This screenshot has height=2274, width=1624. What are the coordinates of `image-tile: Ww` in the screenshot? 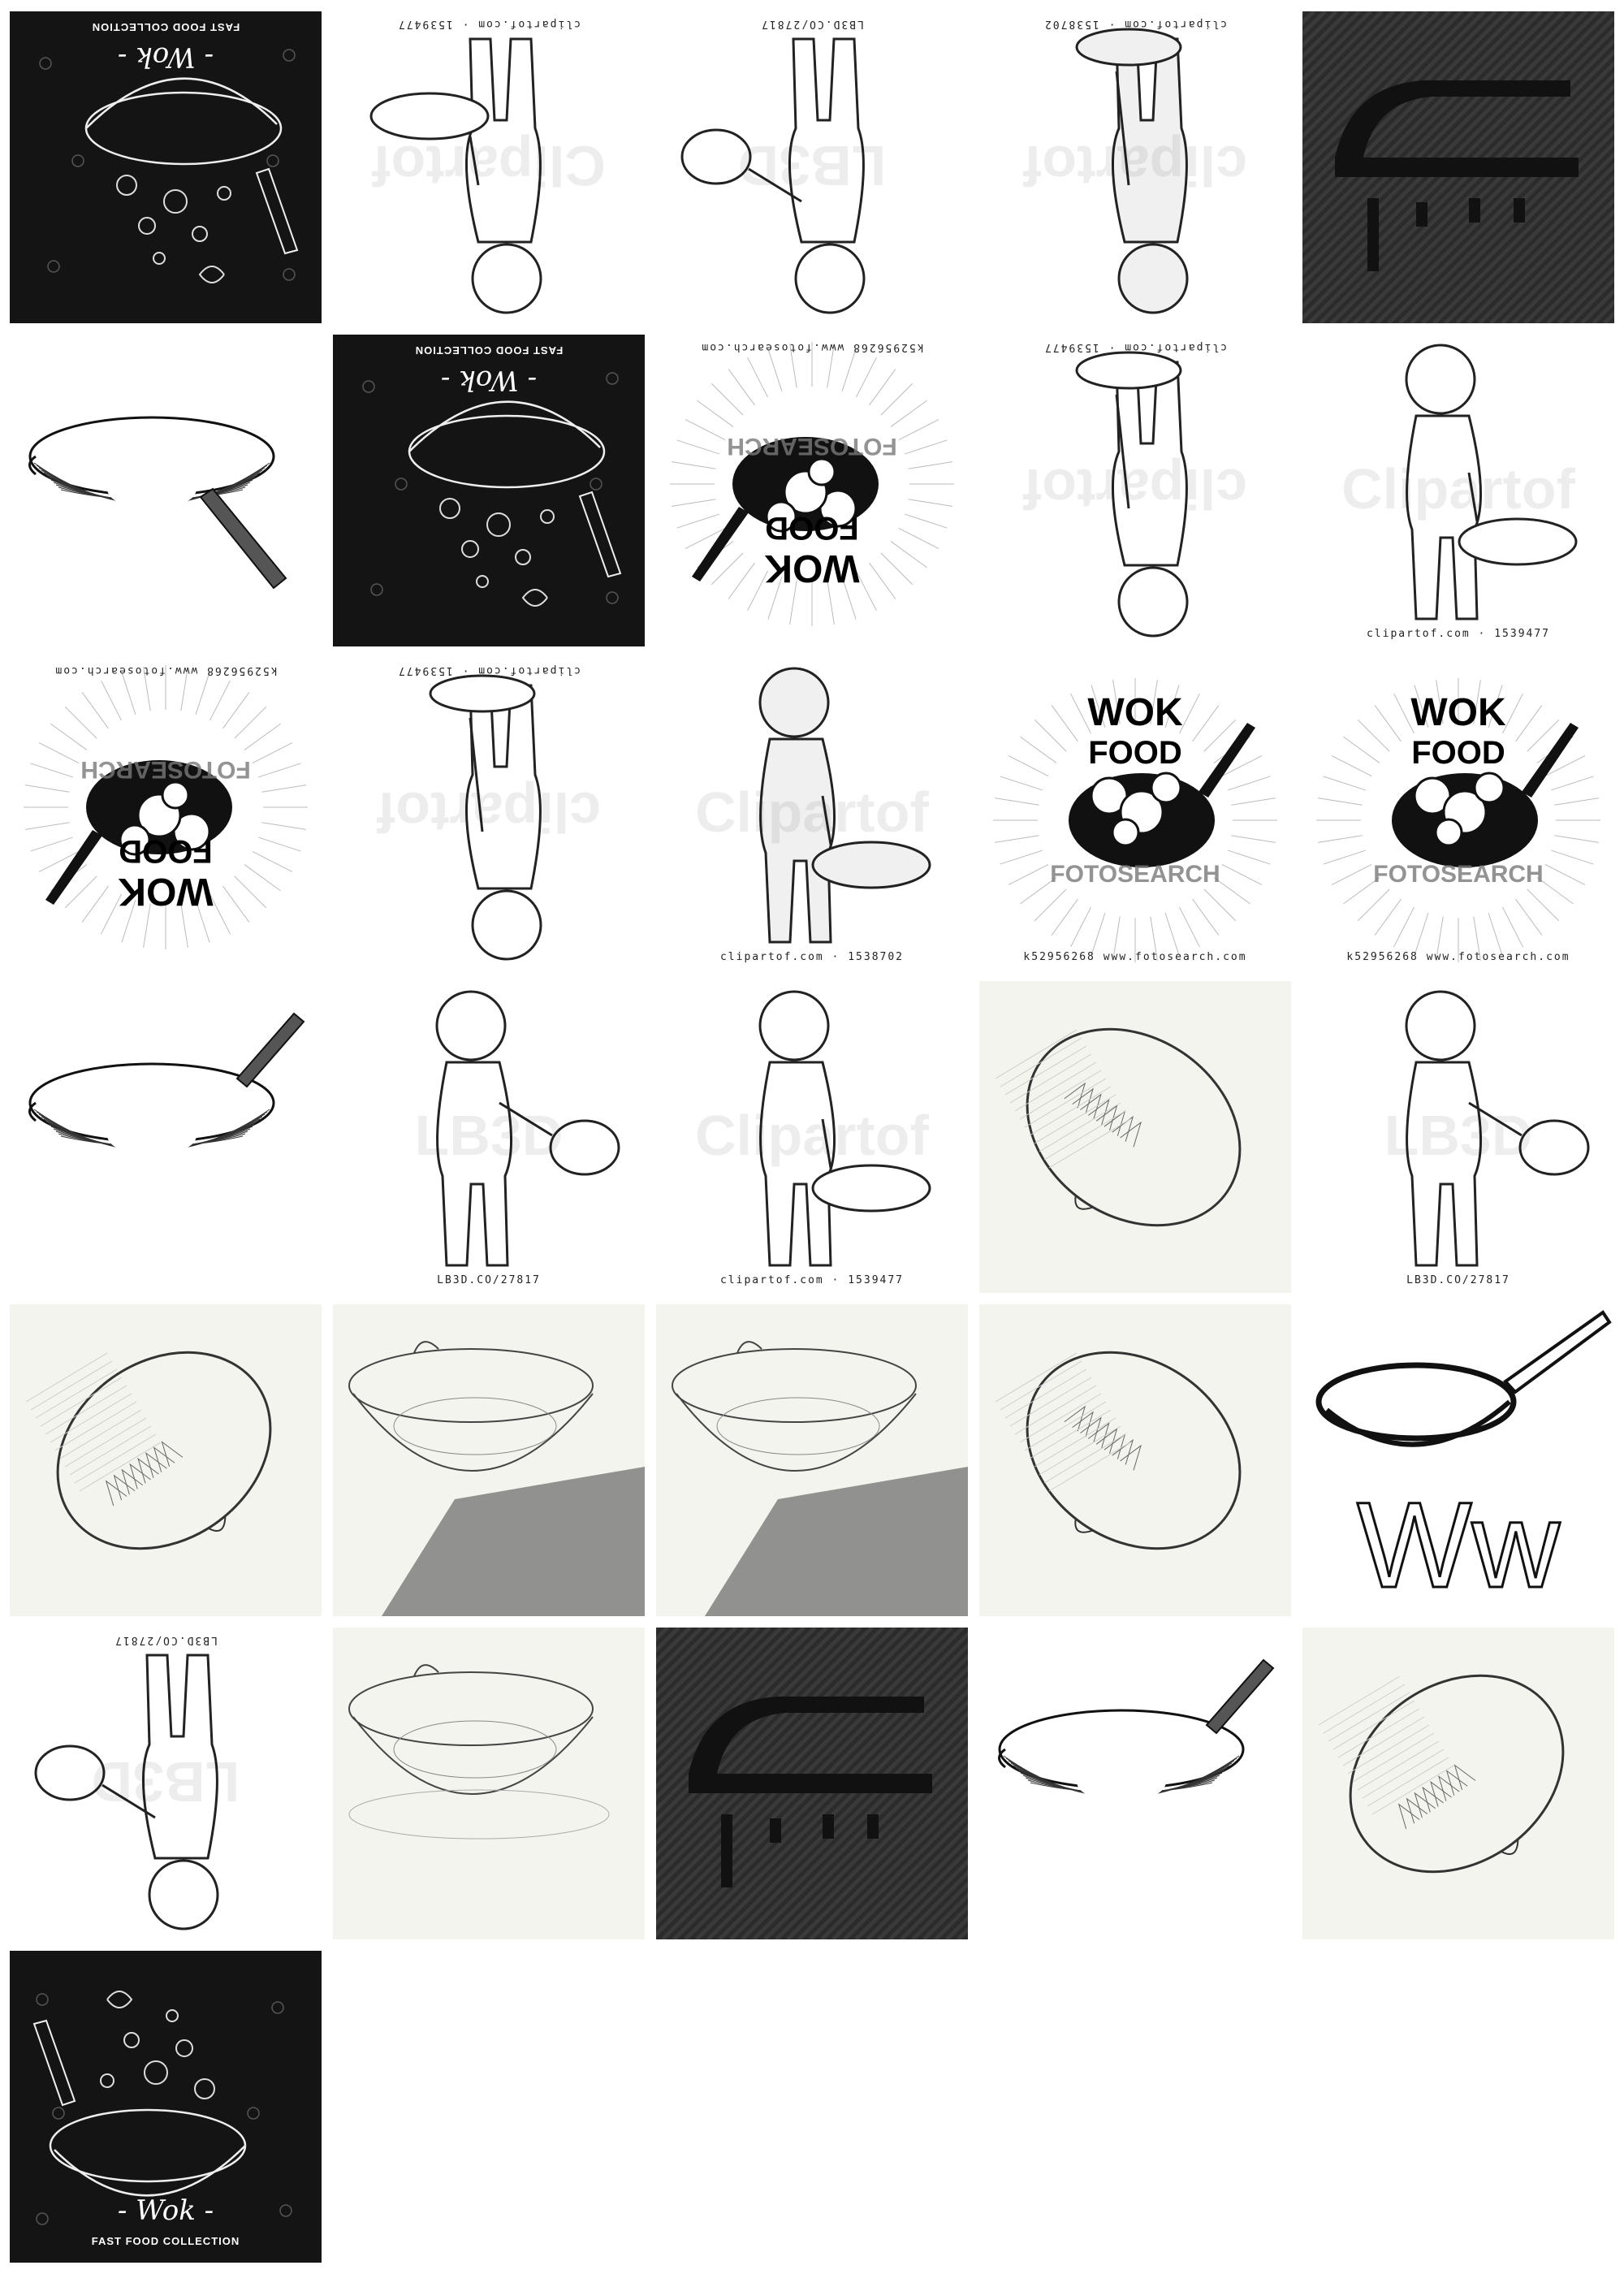 It's located at (1458, 1460).